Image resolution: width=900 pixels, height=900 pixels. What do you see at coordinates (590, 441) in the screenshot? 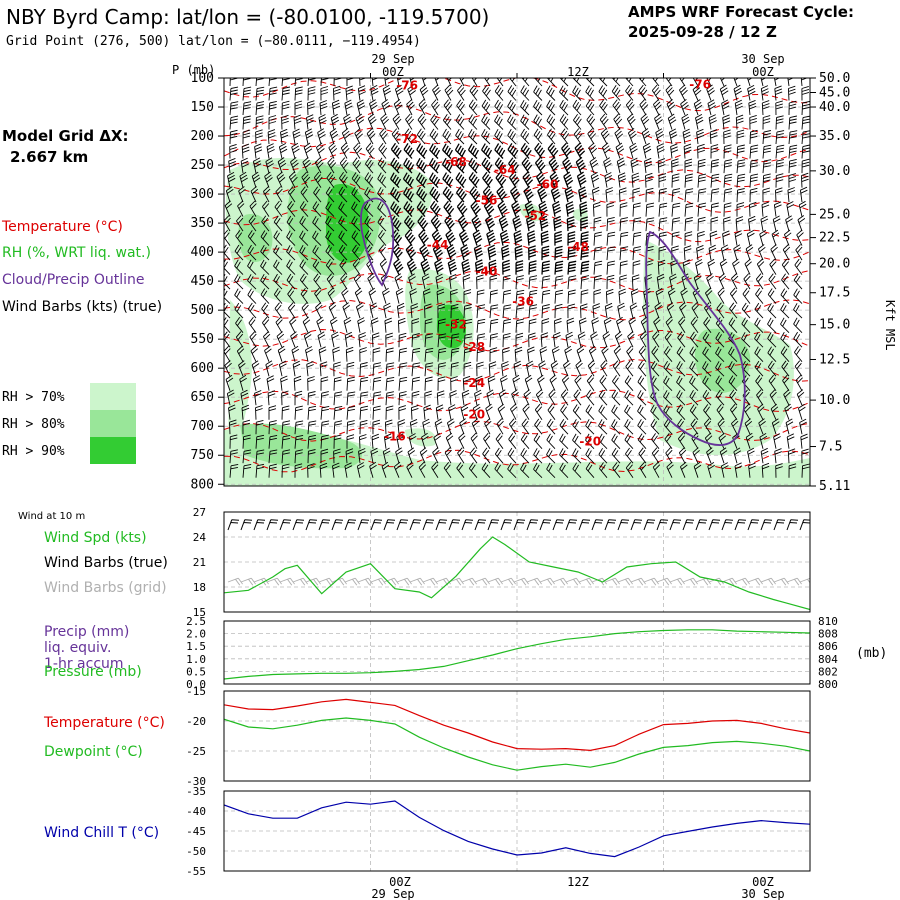
I see `temperature-contour-label: -20` at bounding box center [590, 441].